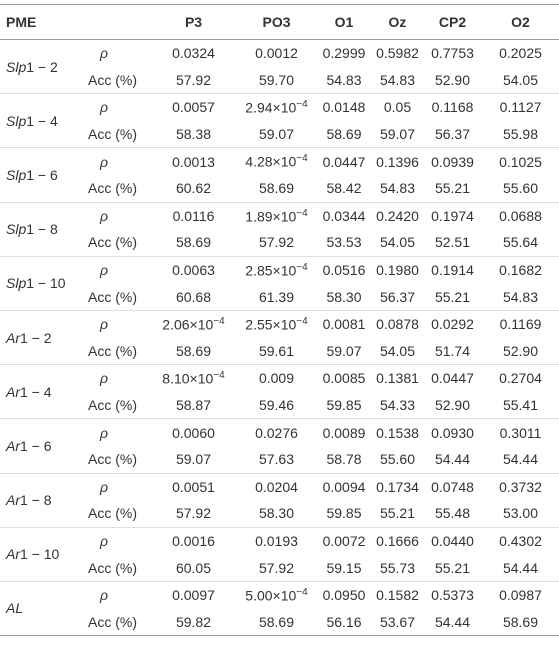  Describe the element at coordinates (279, 242) in the screenshot. I see `data-row: Acc (%) 58.69 57.92 53.53 54.05 52.51 55.64` at that location.